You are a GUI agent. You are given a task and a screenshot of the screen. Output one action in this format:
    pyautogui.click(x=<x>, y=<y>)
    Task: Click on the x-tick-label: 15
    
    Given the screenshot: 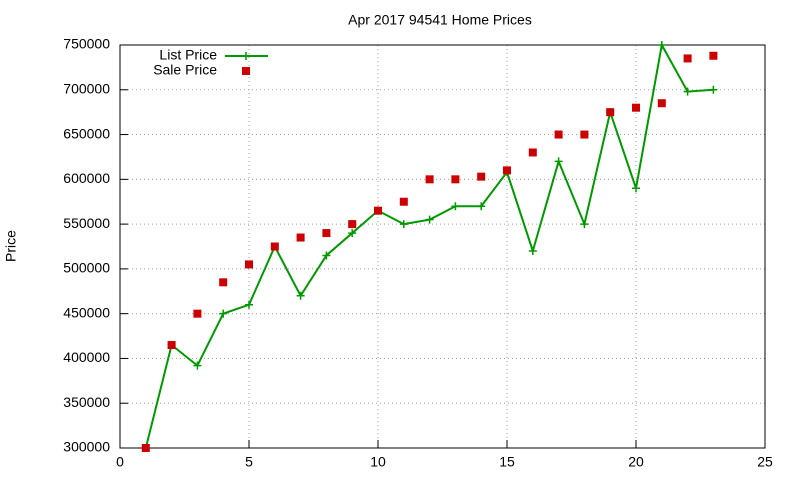 What is the action you would take?
    pyautogui.click(x=507, y=462)
    